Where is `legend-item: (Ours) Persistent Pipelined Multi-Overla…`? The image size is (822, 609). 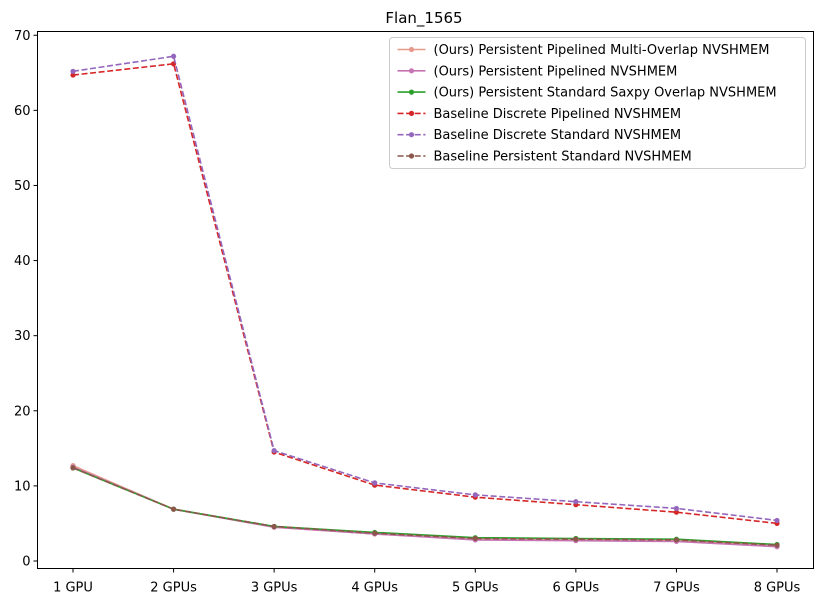
legend-item: (Ours) Persistent Pipelined Multi-Overla… is located at coordinates (583, 50).